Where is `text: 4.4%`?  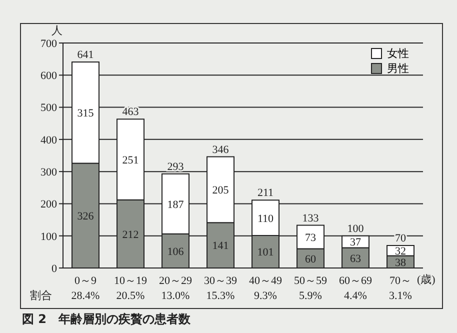
text: 4.4% is located at coordinates (355, 296).